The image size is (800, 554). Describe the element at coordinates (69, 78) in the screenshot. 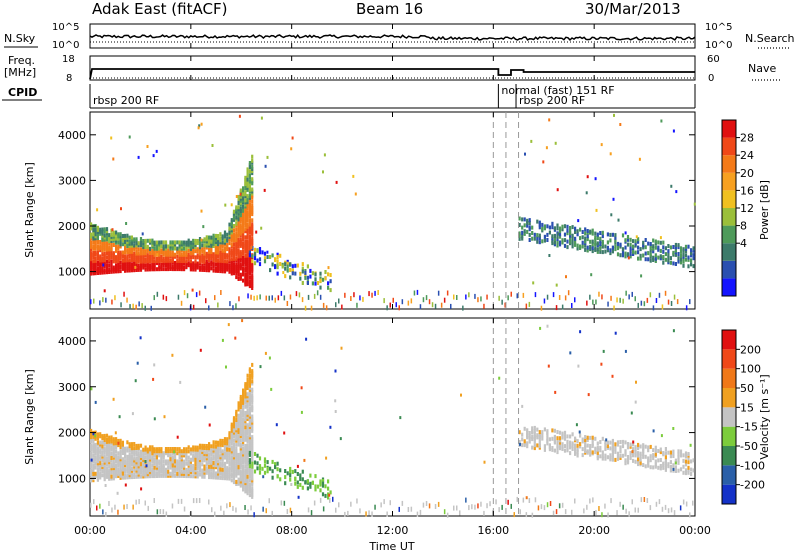

I see `freq-tick-low: 8` at that location.